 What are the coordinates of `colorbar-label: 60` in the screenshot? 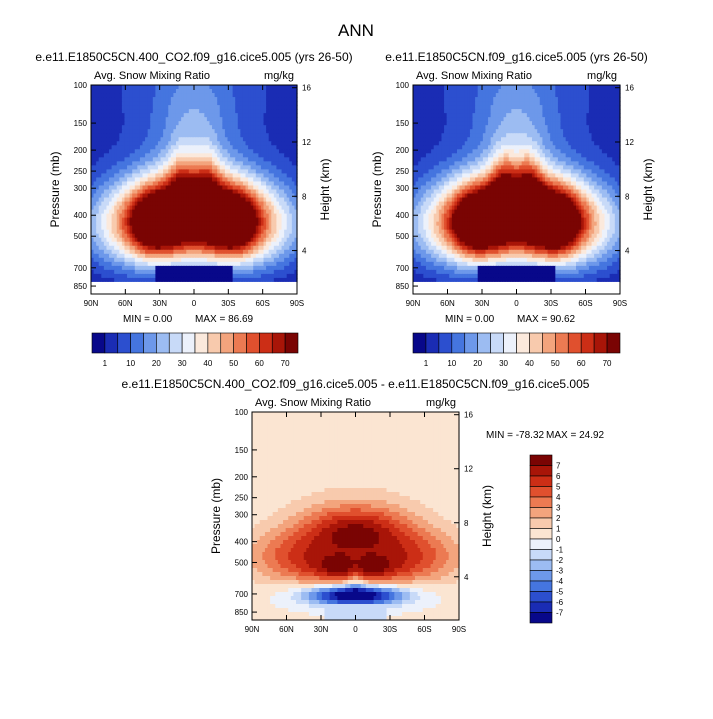 It's located at (259, 363).